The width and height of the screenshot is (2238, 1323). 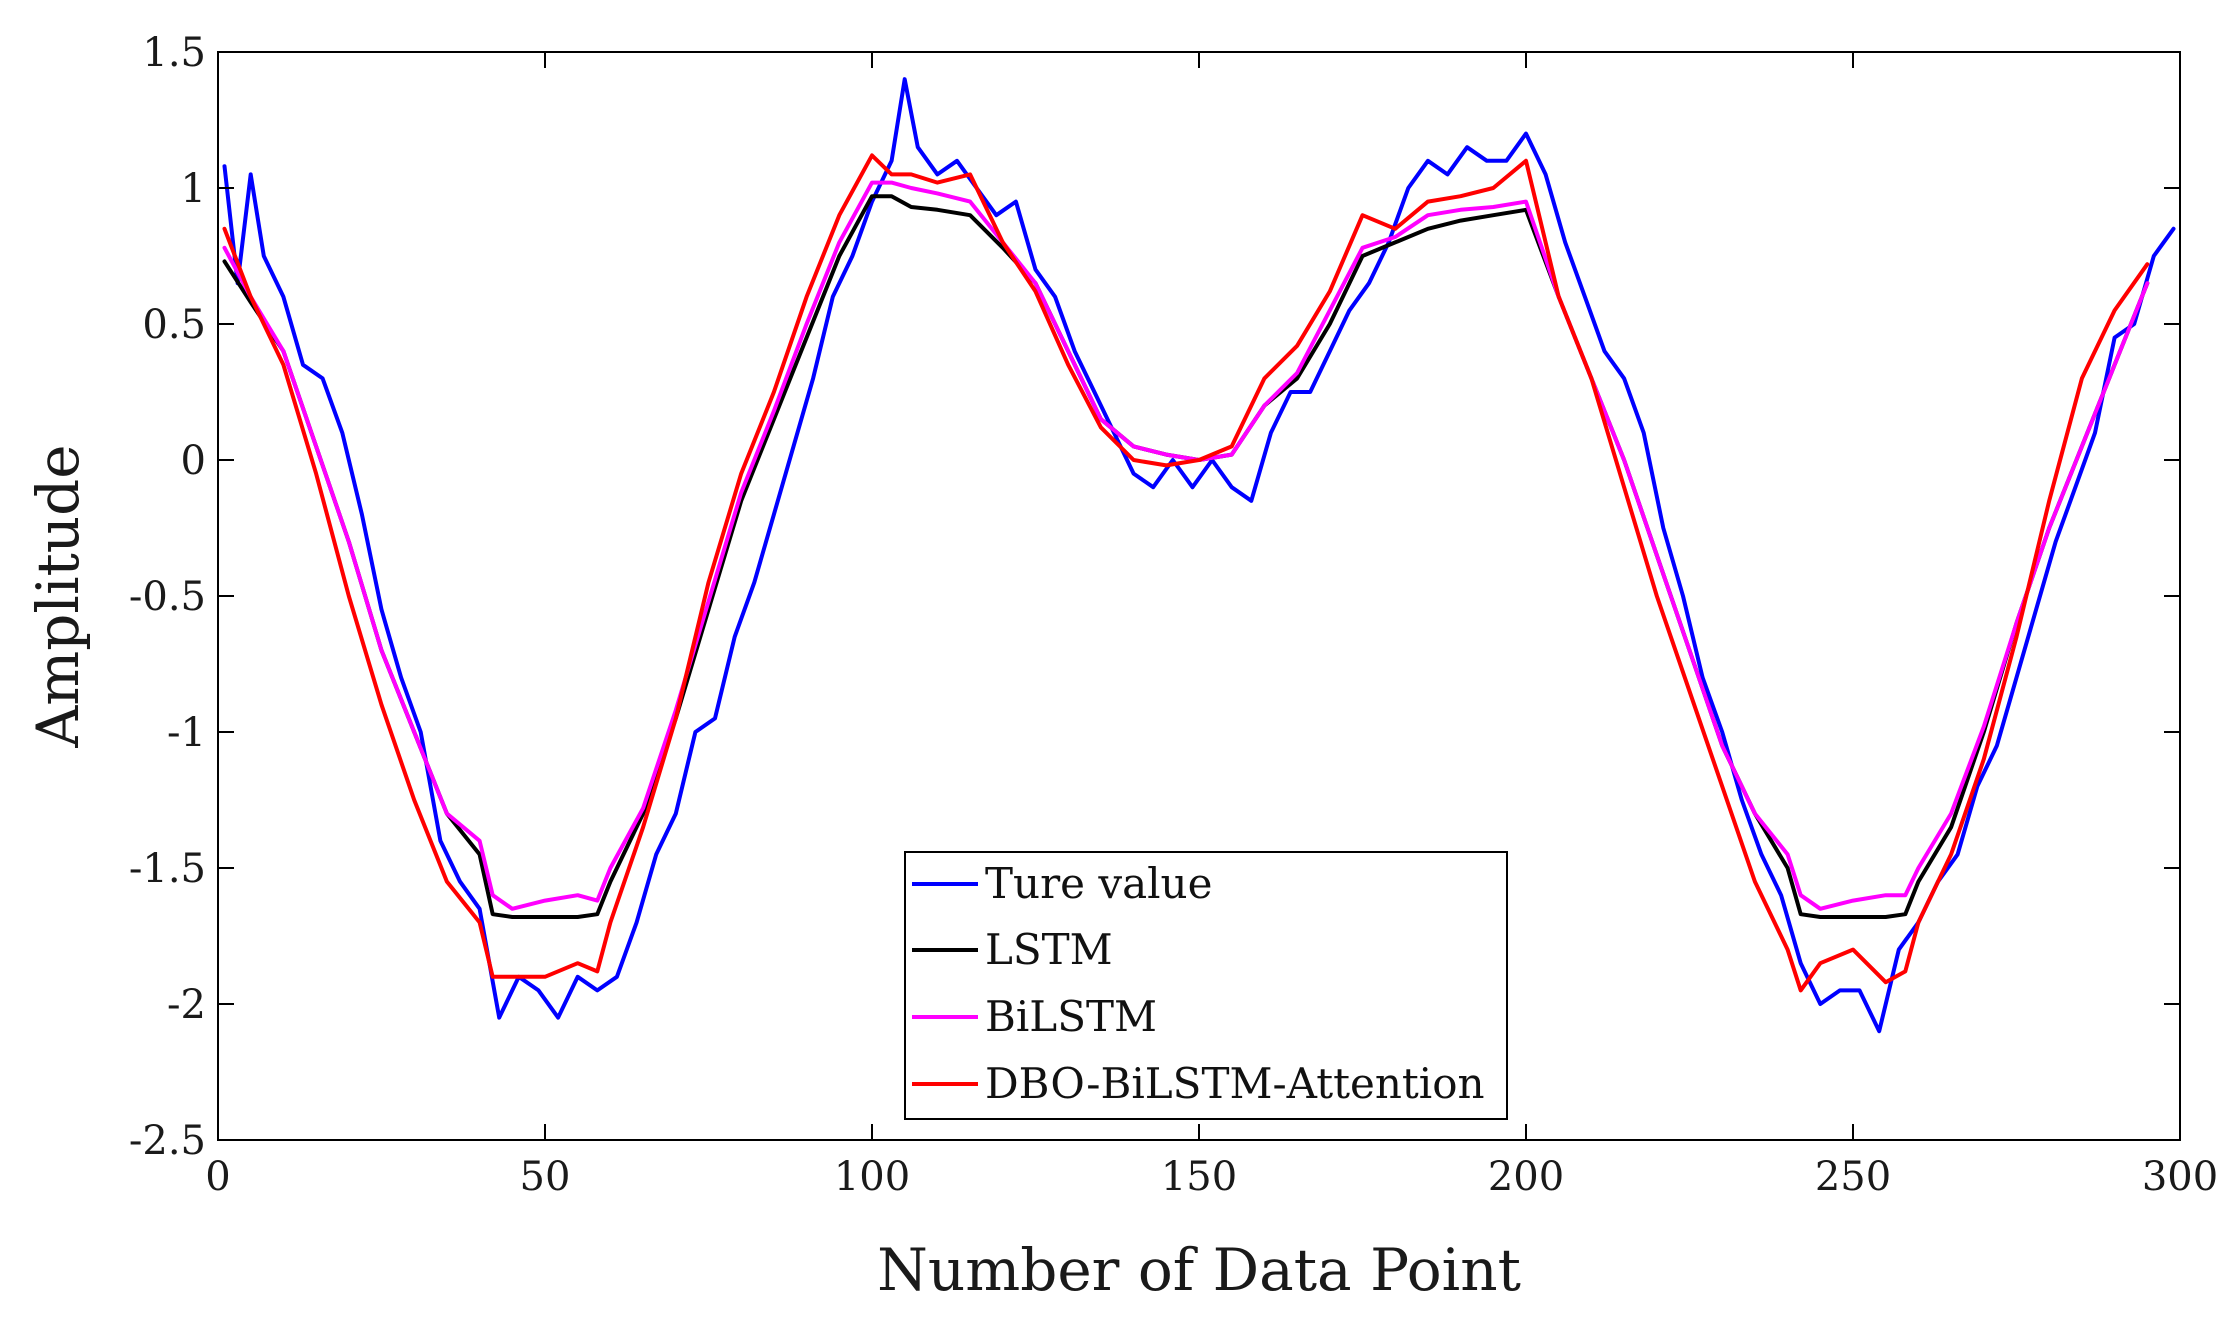 What do you see at coordinates (1049, 949) in the screenshot?
I see `legend-label-lstm: LSTM` at bounding box center [1049, 949].